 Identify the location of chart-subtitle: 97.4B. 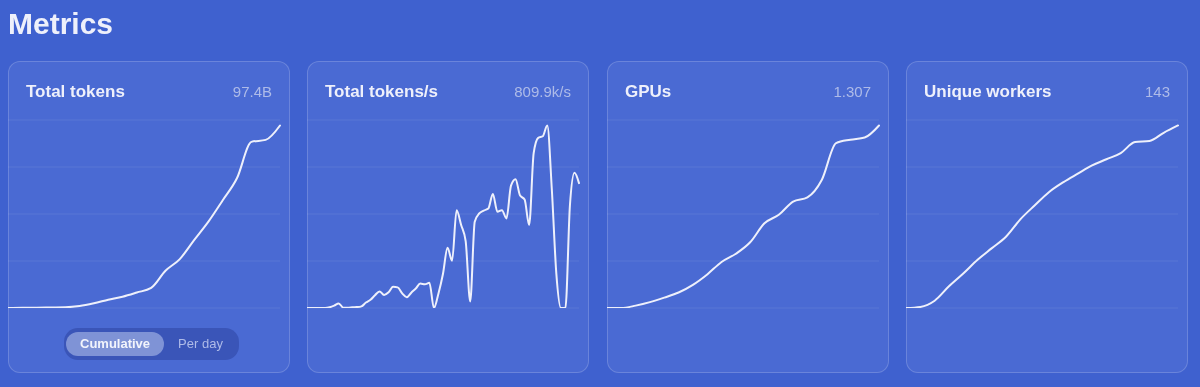
(252, 91).